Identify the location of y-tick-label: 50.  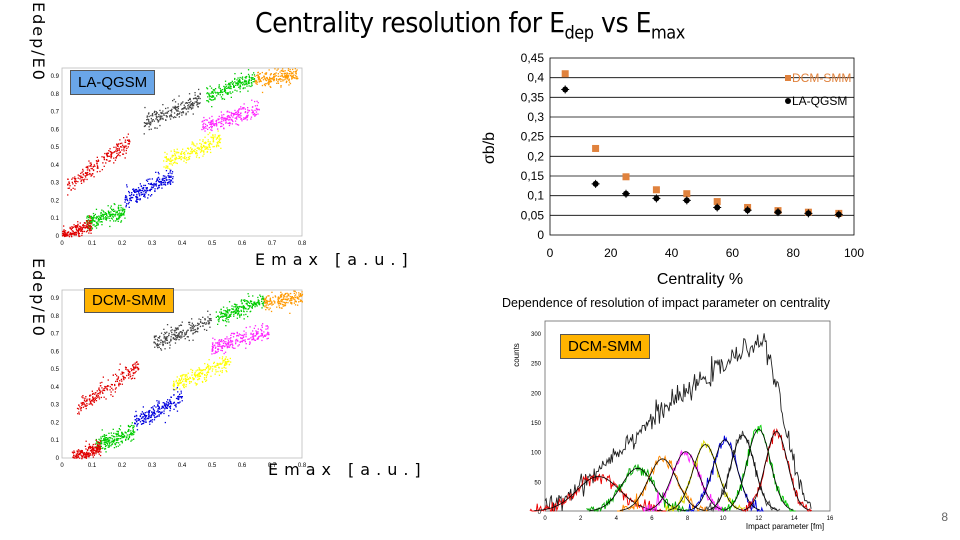
(537, 483).